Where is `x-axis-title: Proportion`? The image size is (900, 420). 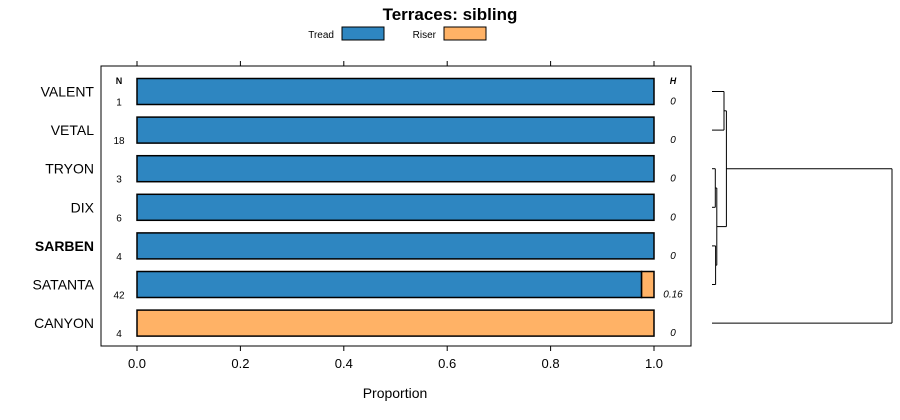 x-axis-title: Proportion is located at coordinates (395, 393).